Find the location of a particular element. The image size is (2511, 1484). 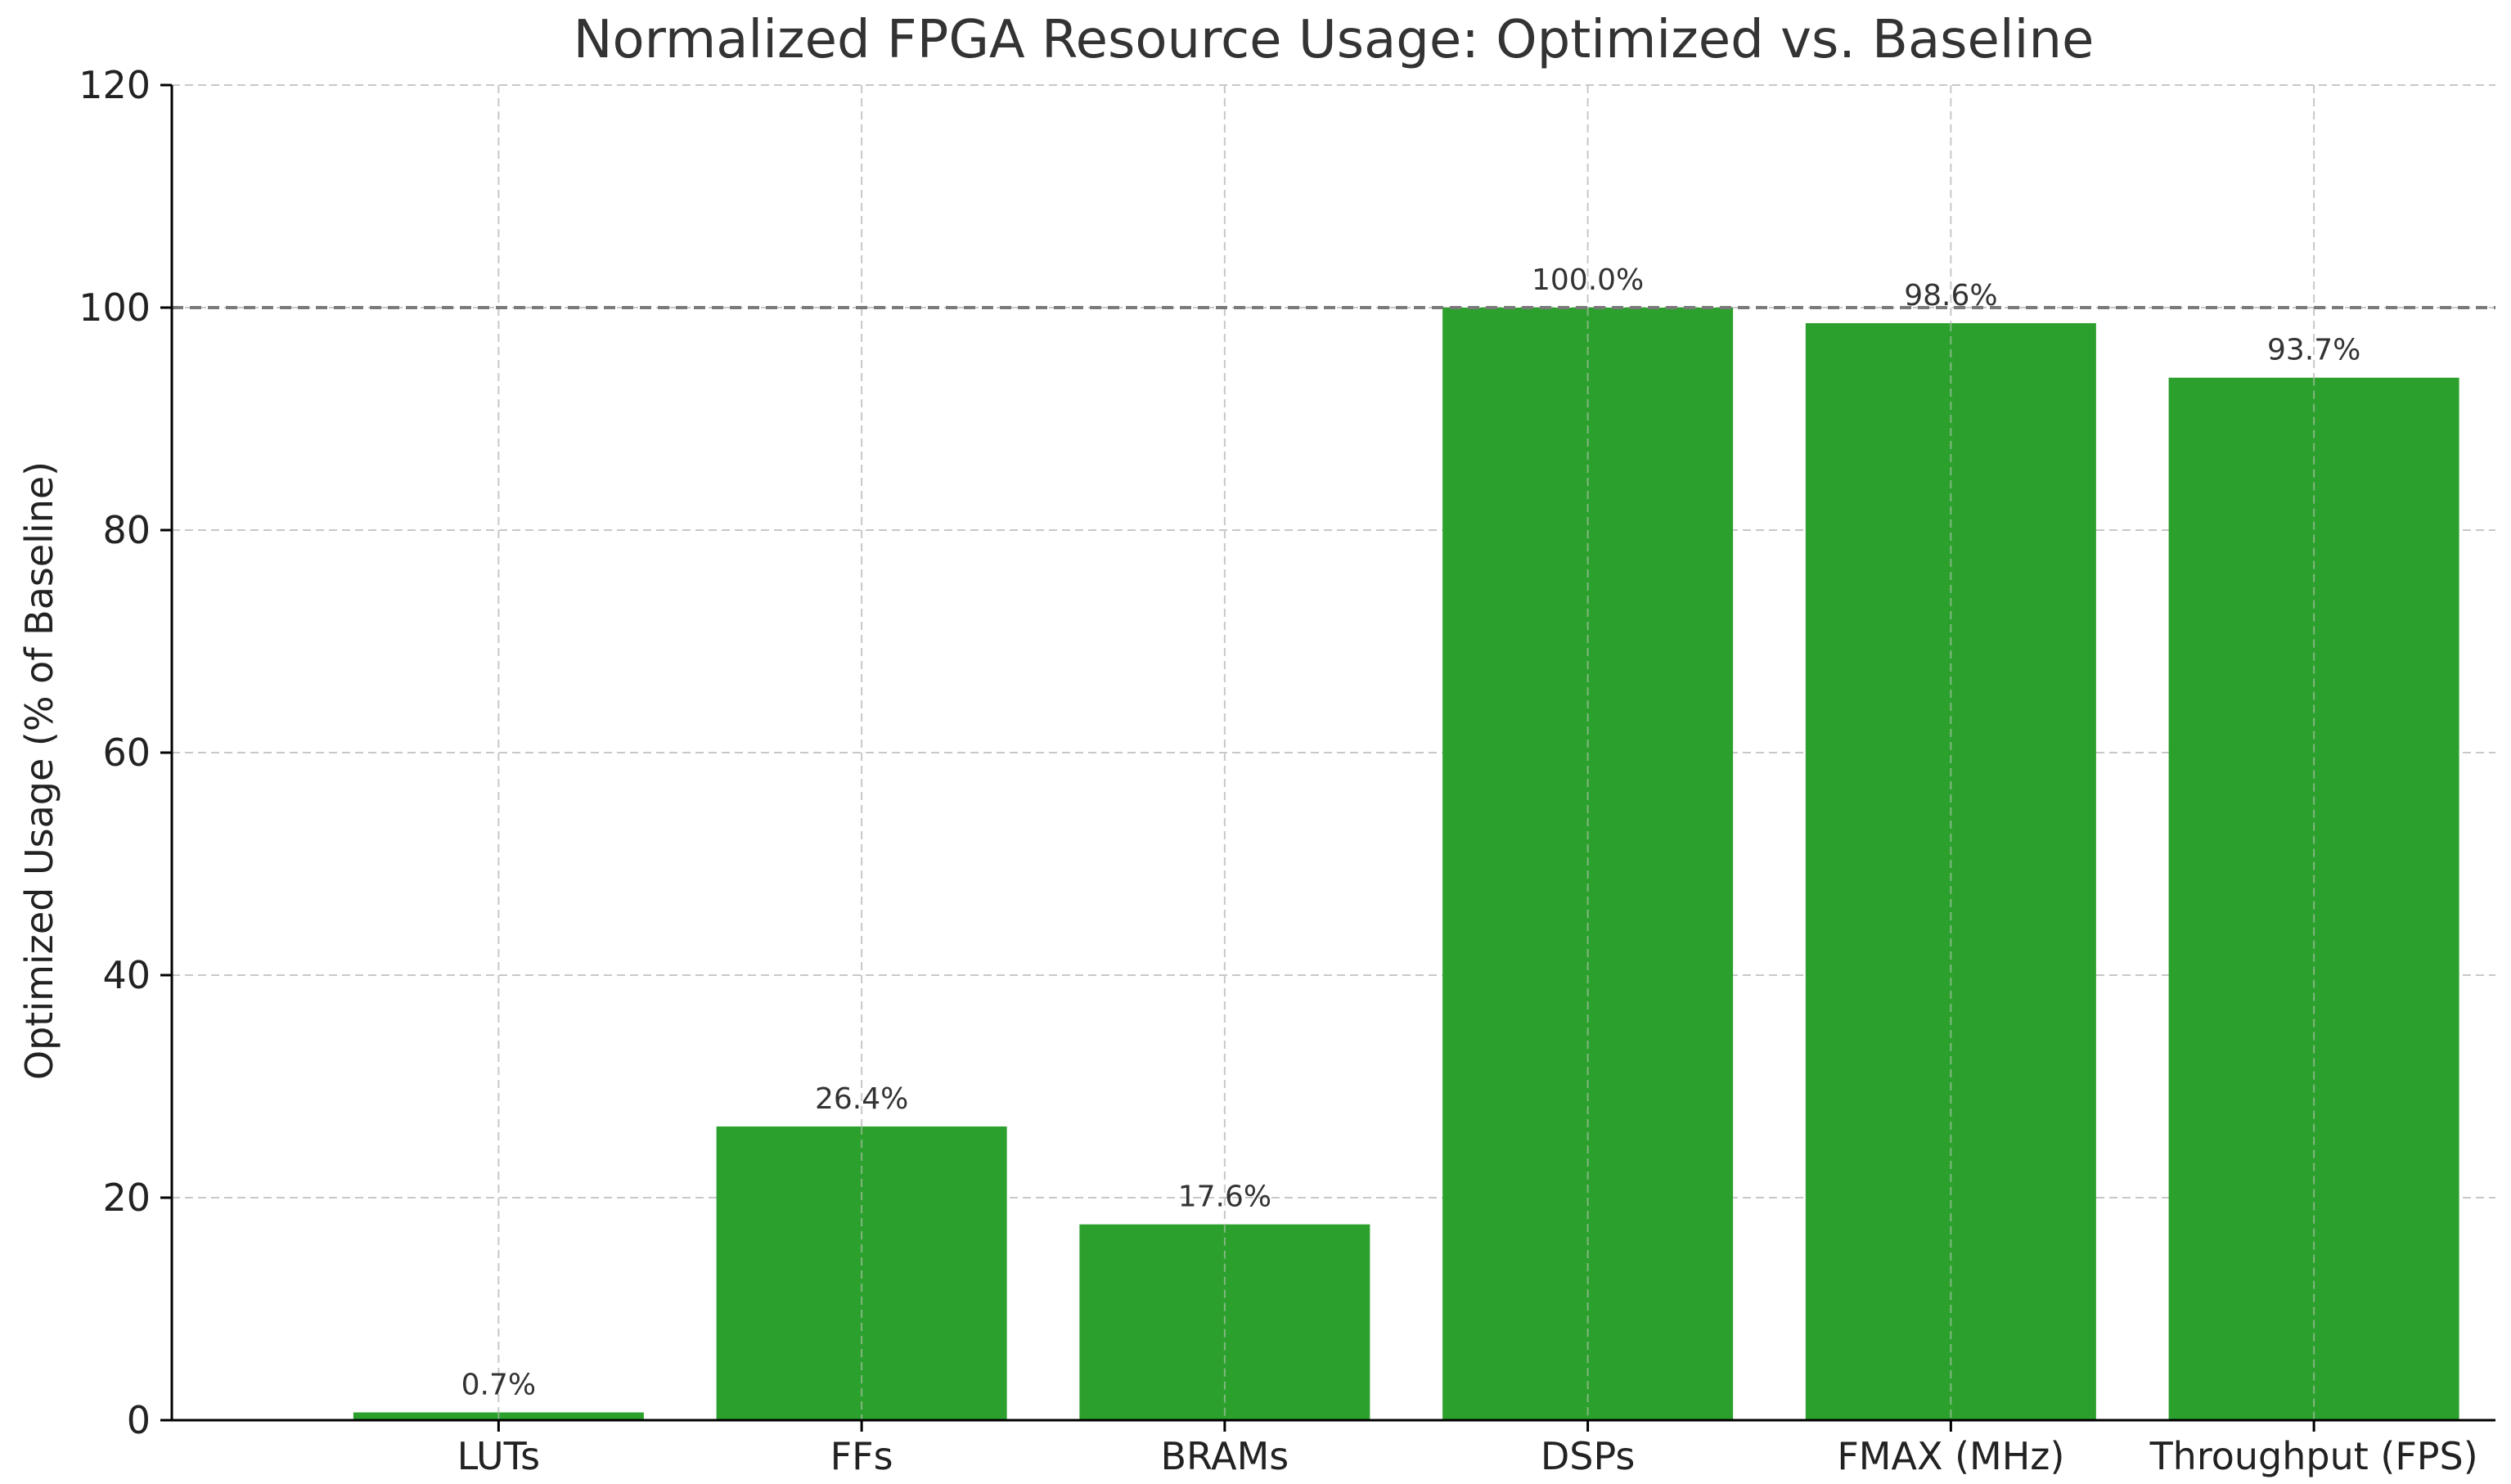

y-tick-label: 0 is located at coordinates (139, 1420).